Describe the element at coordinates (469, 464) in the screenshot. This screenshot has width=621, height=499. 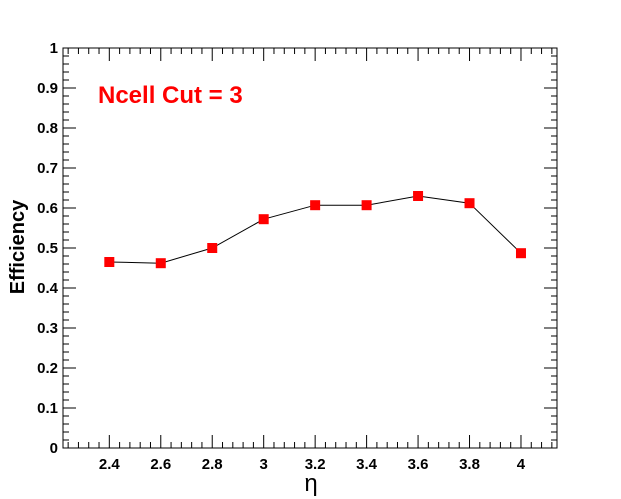
I see `x-tick-label: 3.8` at that location.